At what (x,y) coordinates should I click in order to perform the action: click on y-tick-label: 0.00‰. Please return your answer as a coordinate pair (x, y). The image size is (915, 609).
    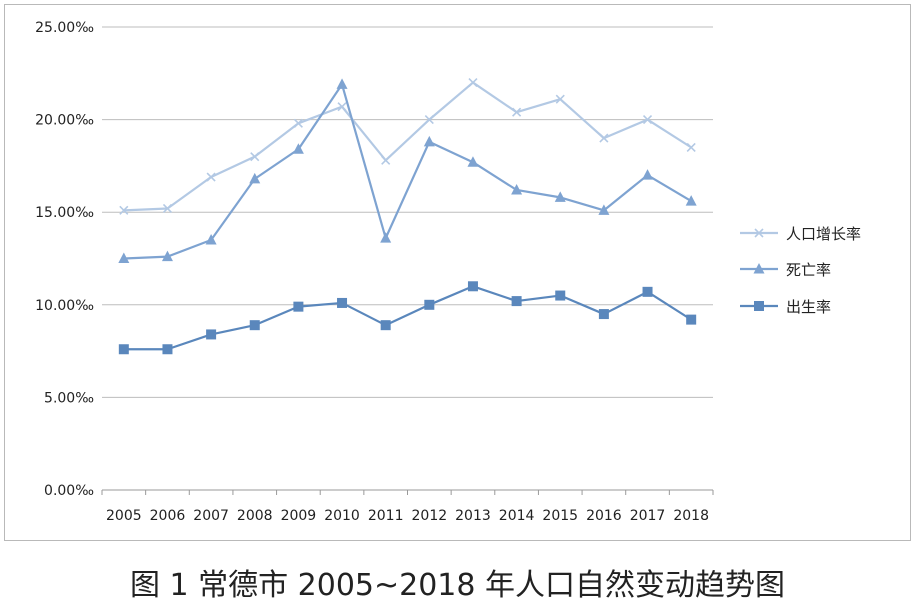
    Looking at the image, I should click on (69, 491).